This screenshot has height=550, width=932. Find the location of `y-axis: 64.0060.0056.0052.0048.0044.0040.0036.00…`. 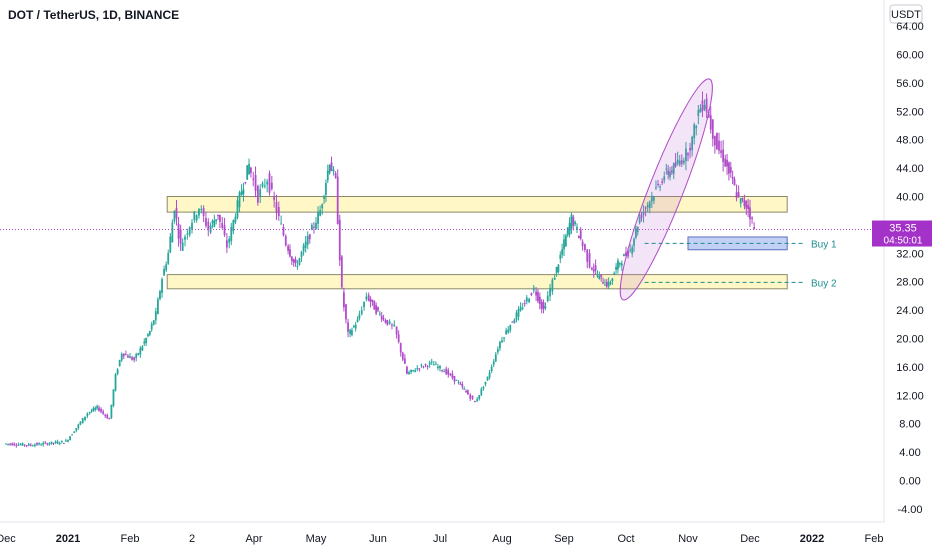

y-axis: 64.0060.0056.0052.0048.0044.0040.0036.00… is located at coordinates (910, 268).